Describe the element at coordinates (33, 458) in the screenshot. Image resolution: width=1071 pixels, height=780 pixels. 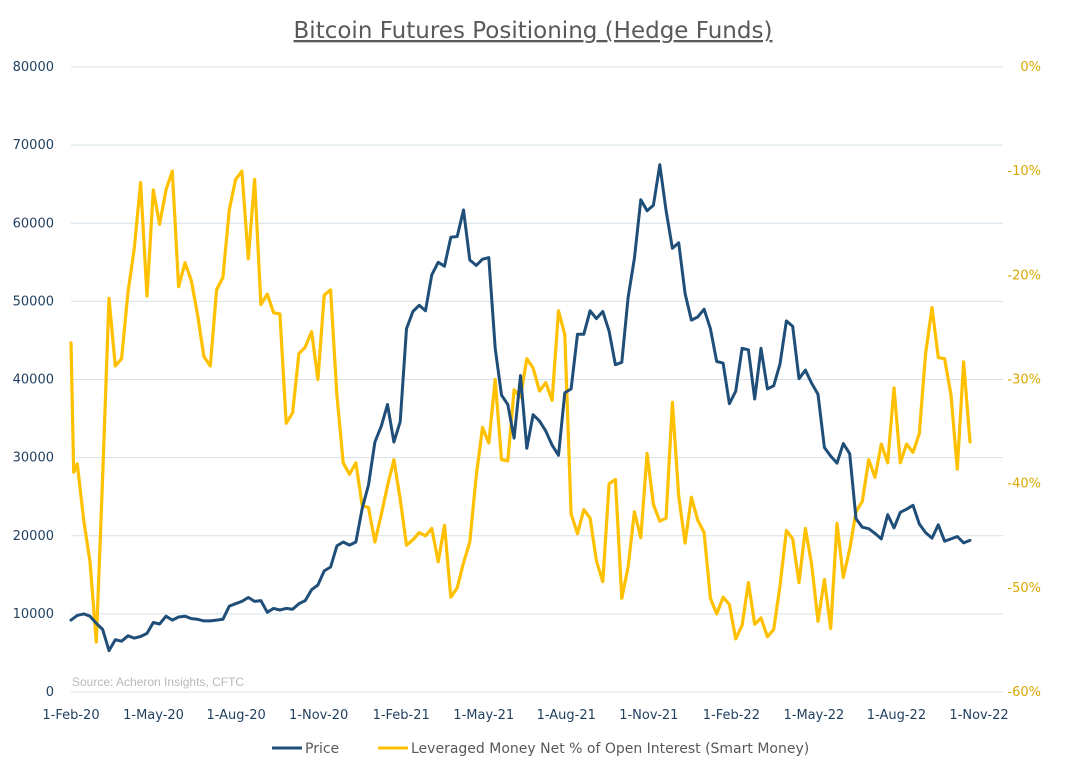
I see `left-axis-tick-label: 30000` at that location.